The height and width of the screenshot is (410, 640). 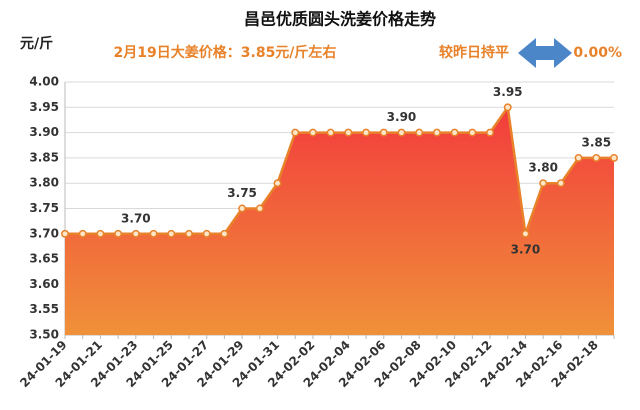 I want to click on y-tick-label: 3.80, so click(x=44, y=183).